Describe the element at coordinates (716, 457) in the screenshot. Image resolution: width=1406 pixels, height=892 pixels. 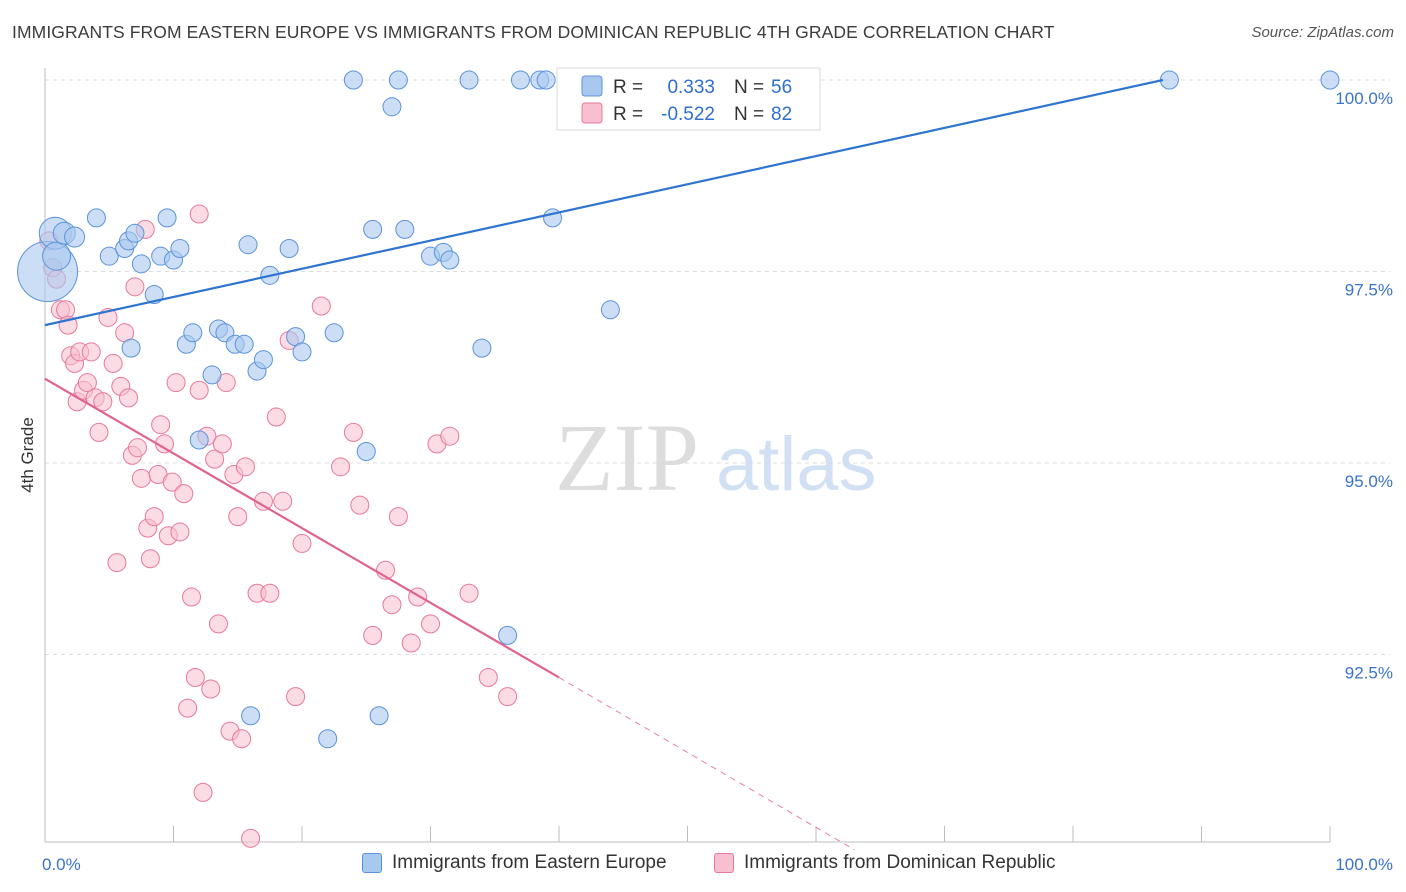
I see `watermark: ZIP atlas` at that location.